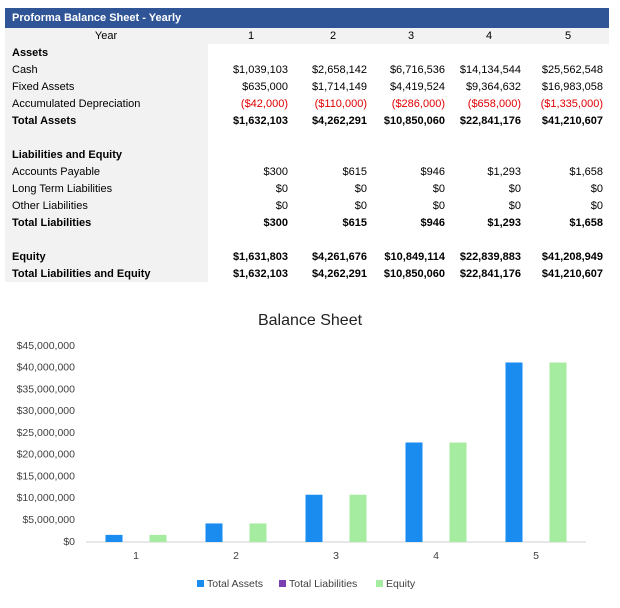 The width and height of the screenshot is (620, 608). What do you see at coordinates (572, 104) in the screenshot?
I see `cell: ($1,335,000)` at bounding box center [572, 104].